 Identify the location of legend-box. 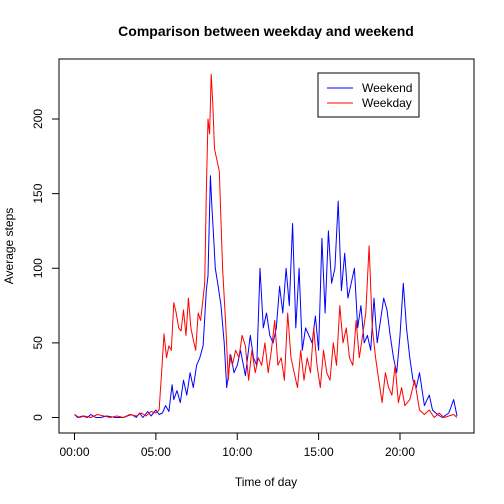
(368, 95).